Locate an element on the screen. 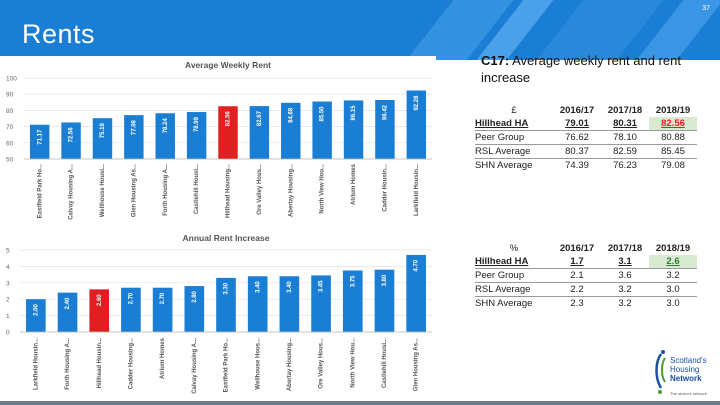 The width and height of the screenshot is (720, 405). table-cell: 79.01 is located at coordinates (577, 124).